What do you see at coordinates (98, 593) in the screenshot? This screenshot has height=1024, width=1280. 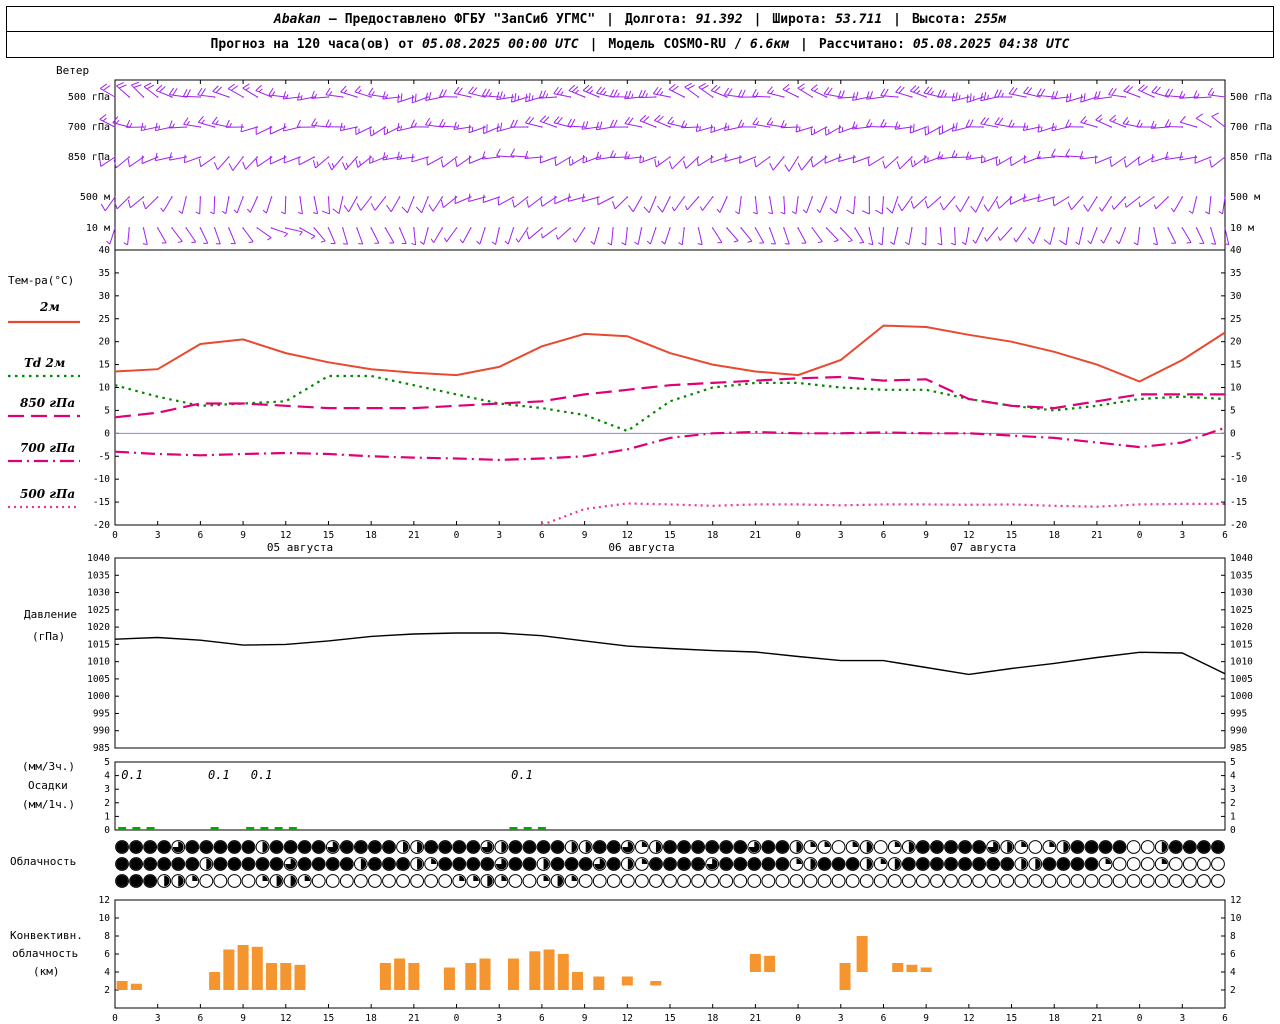 I see `svg-text: 1030` at bounding box center [98, 593].